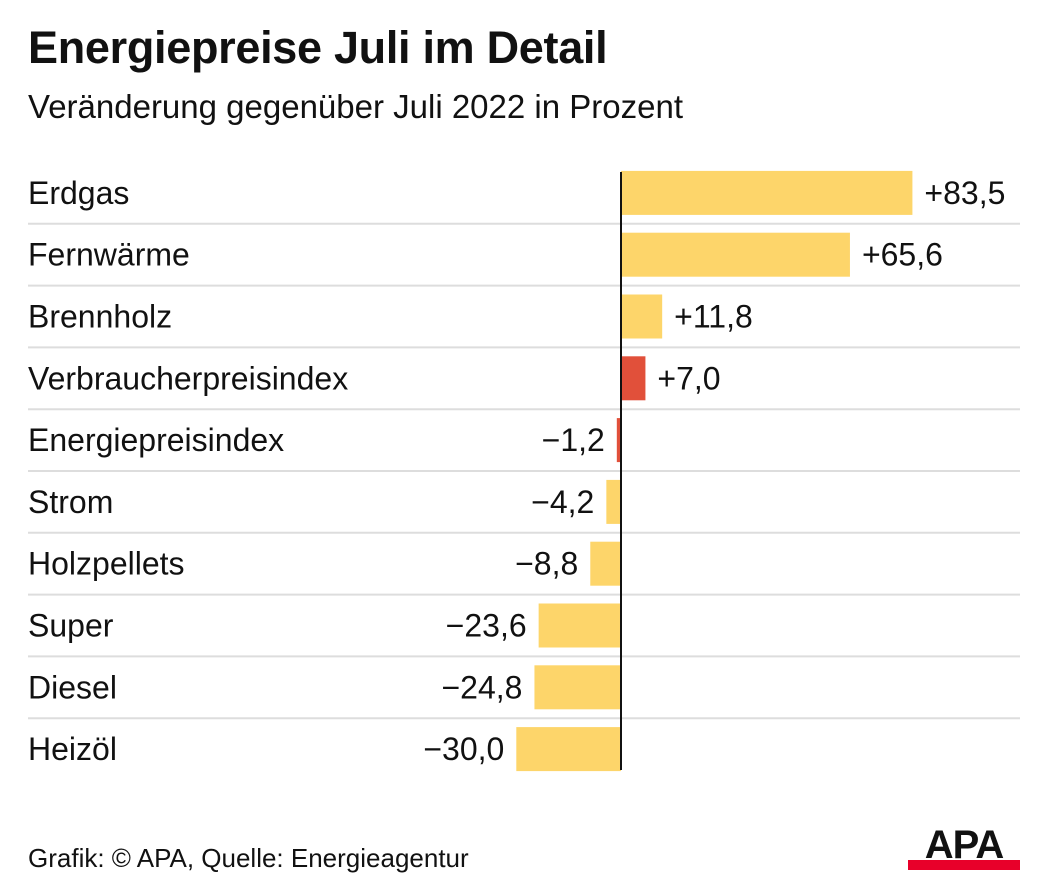  What do you see at coordinates (70, 502) in the screenshot?
I see `category-label: Strom` at bounding box center [70, 502].